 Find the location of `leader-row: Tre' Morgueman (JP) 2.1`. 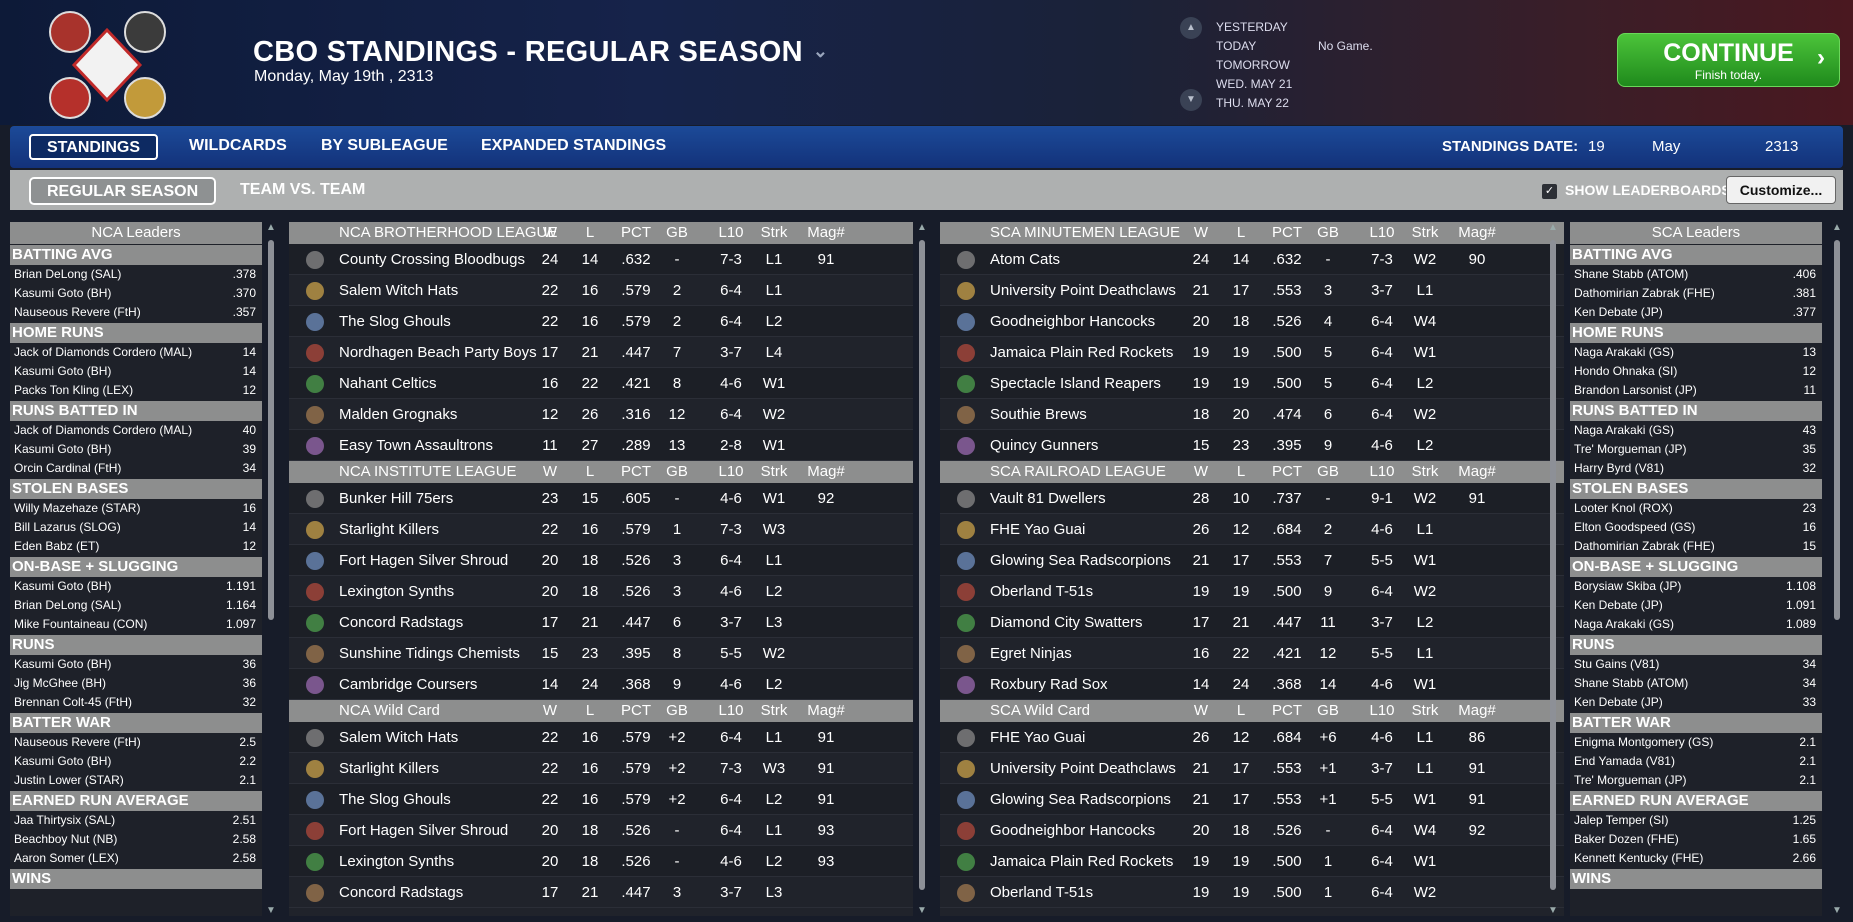

leader-row: Tre' Morgueman (JP) 2.1 is located at coordinates (1696, 780).